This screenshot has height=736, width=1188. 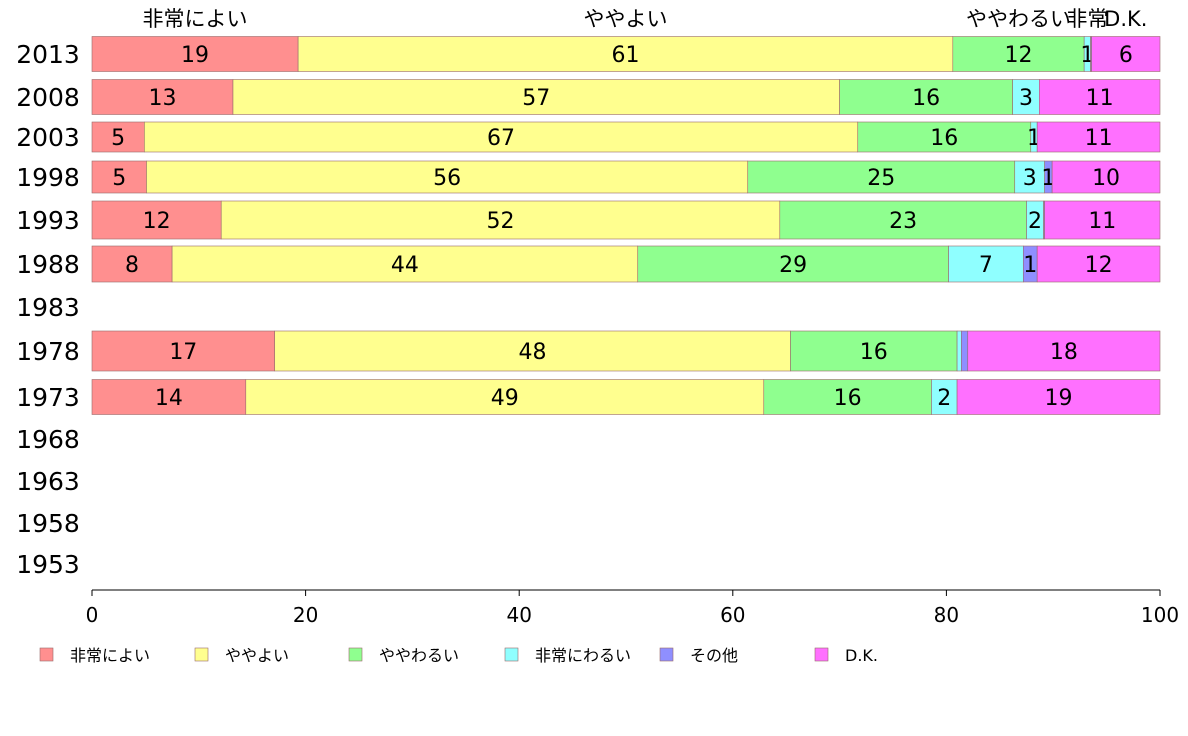 What do you see at coordinates (518, 615) in the screenshot?
I see `x-tick-label: 40` at bounding box center [518, 615].